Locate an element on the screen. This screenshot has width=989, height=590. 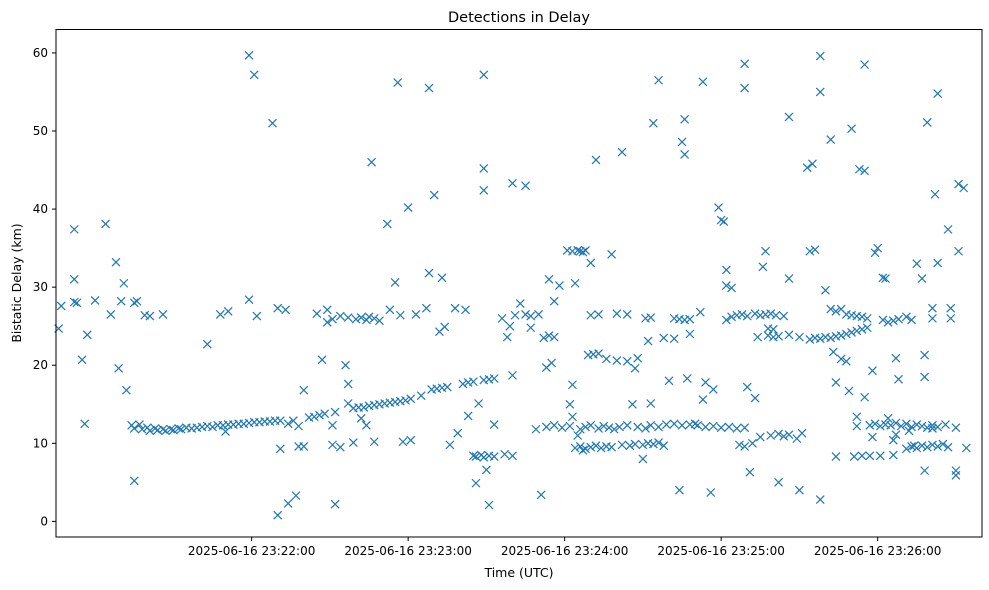
y-tick-label: 10 is located at coordinates (40, 443).